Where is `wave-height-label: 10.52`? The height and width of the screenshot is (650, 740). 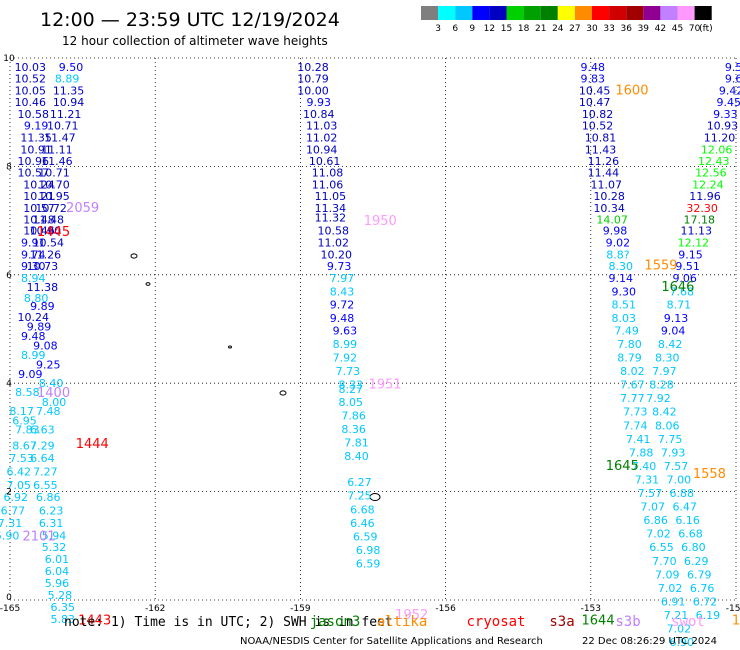
wave-height-label: 10.52 is located at coordinates (598, 126).